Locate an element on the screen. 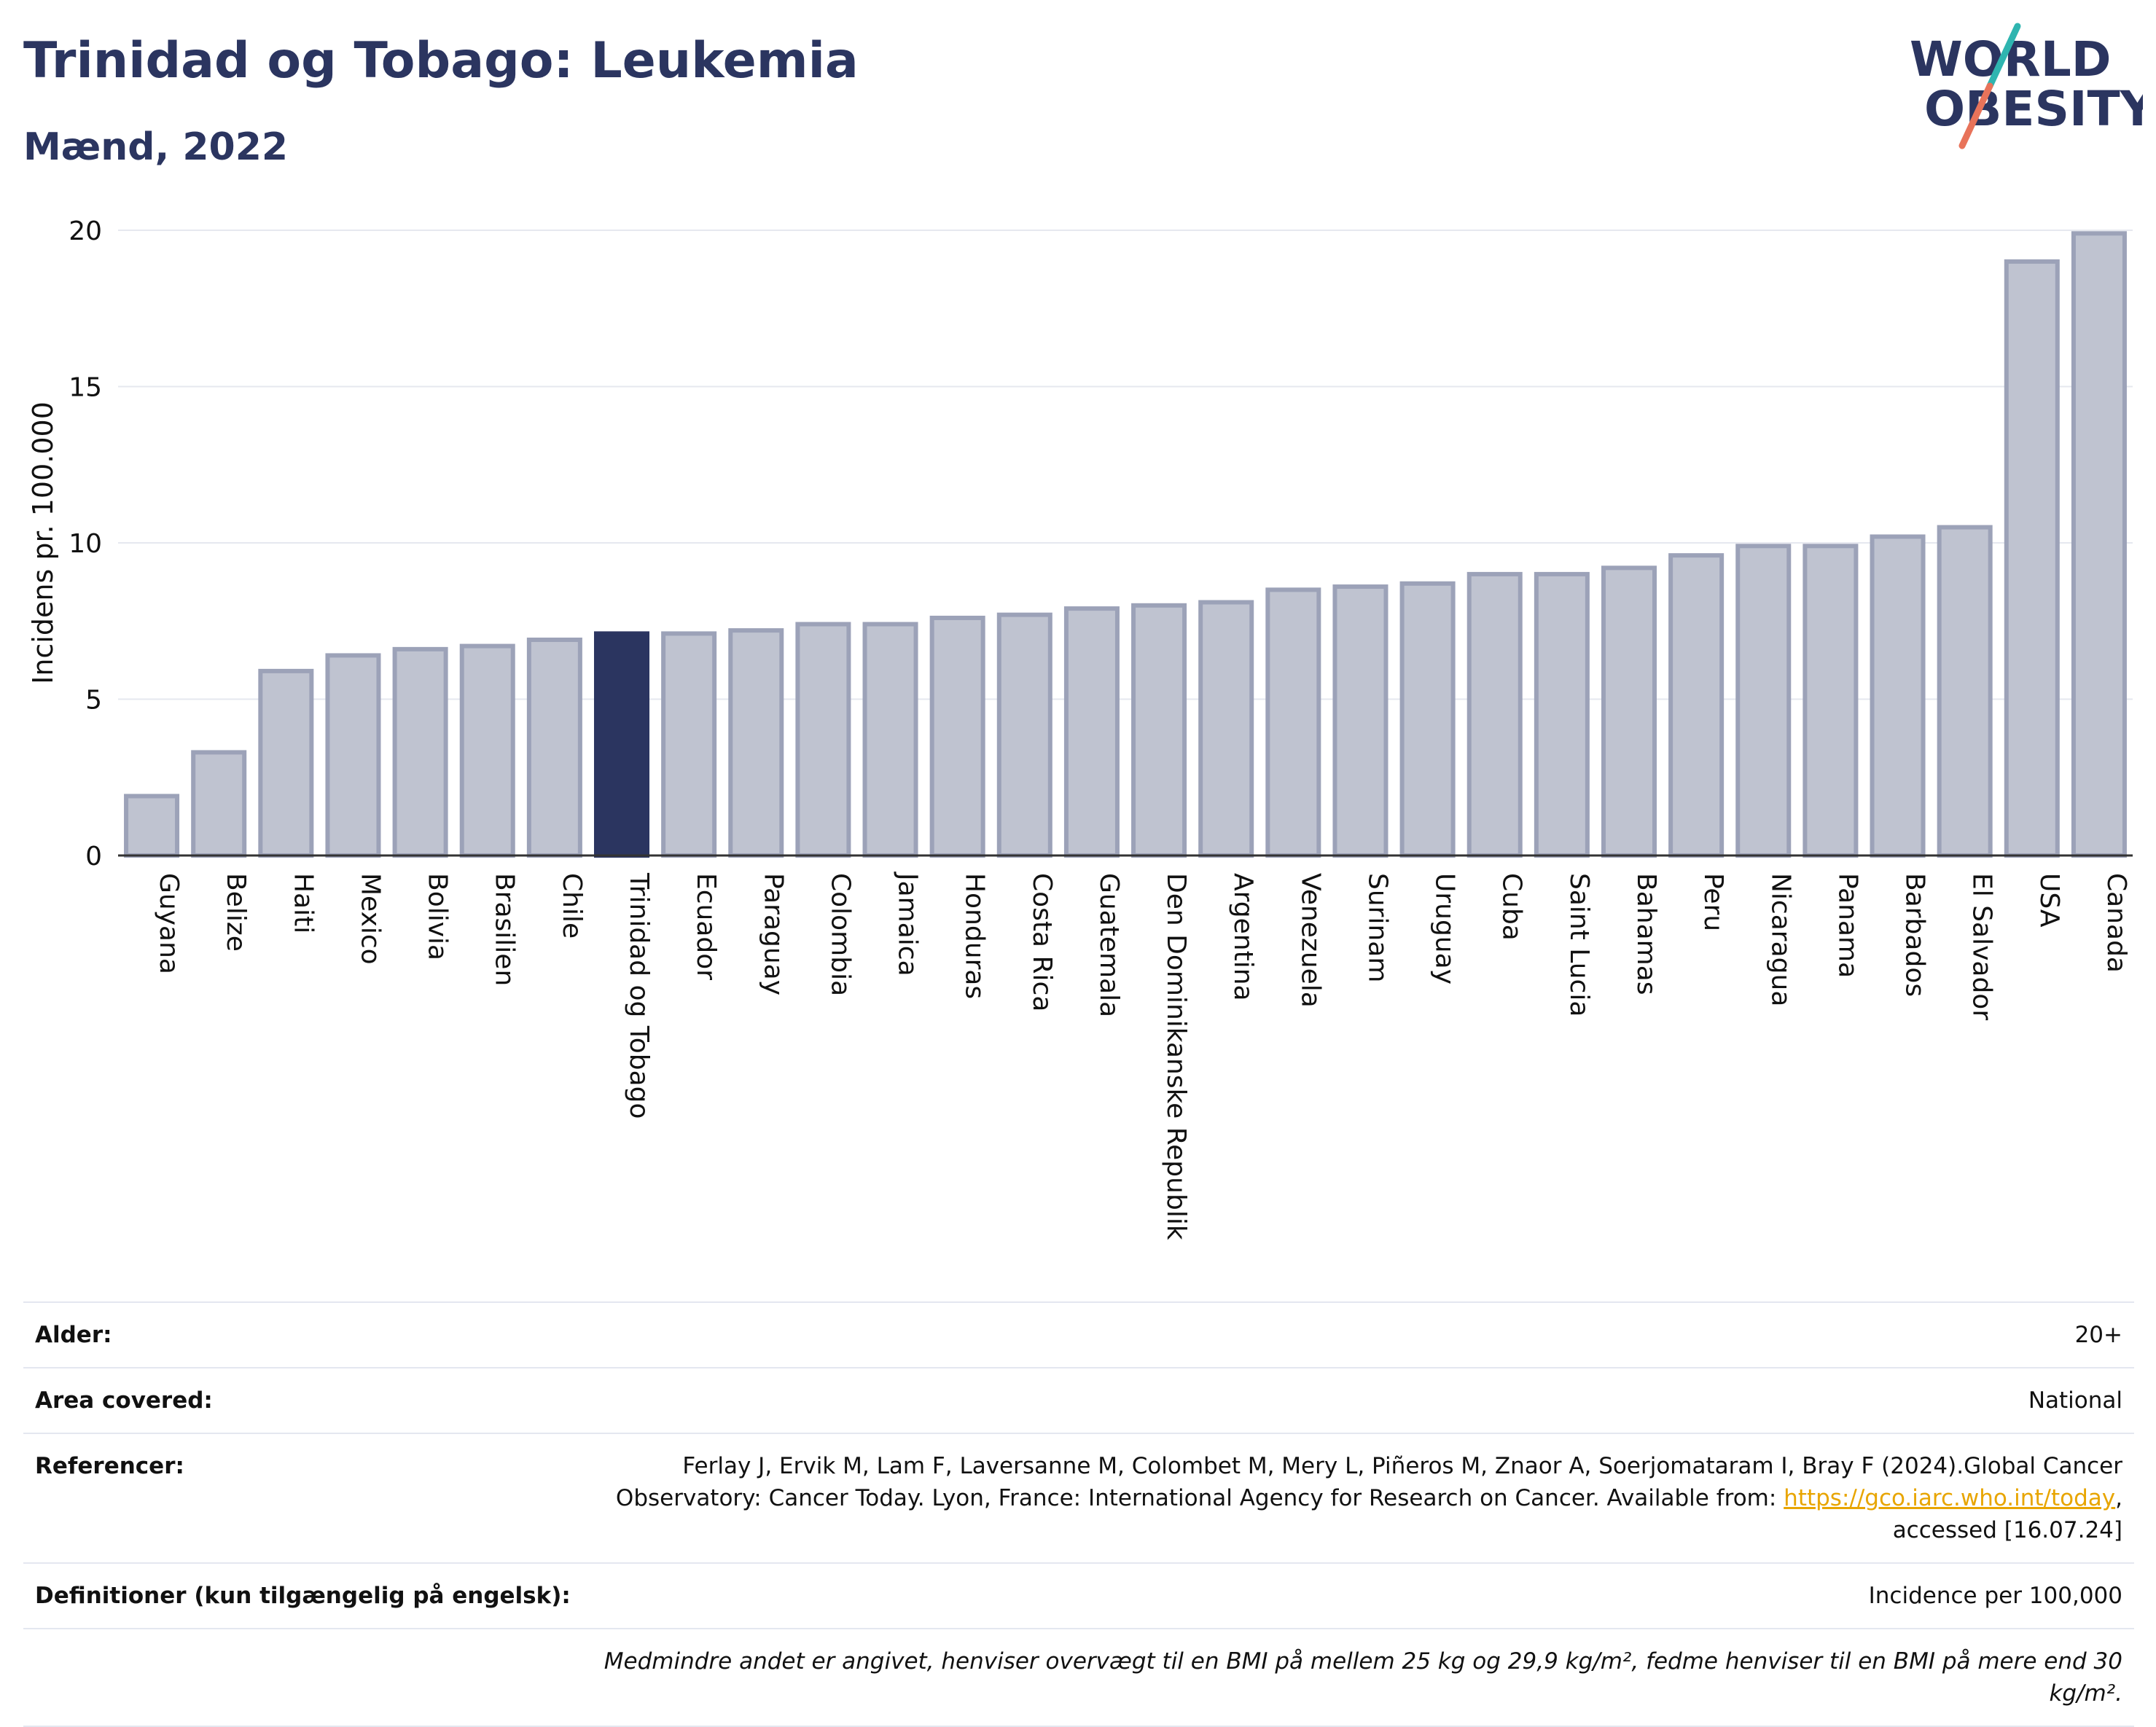 This screenshot has height=1727, width=2156. logo-slash-bottom is located at coordinates (1976, 115).